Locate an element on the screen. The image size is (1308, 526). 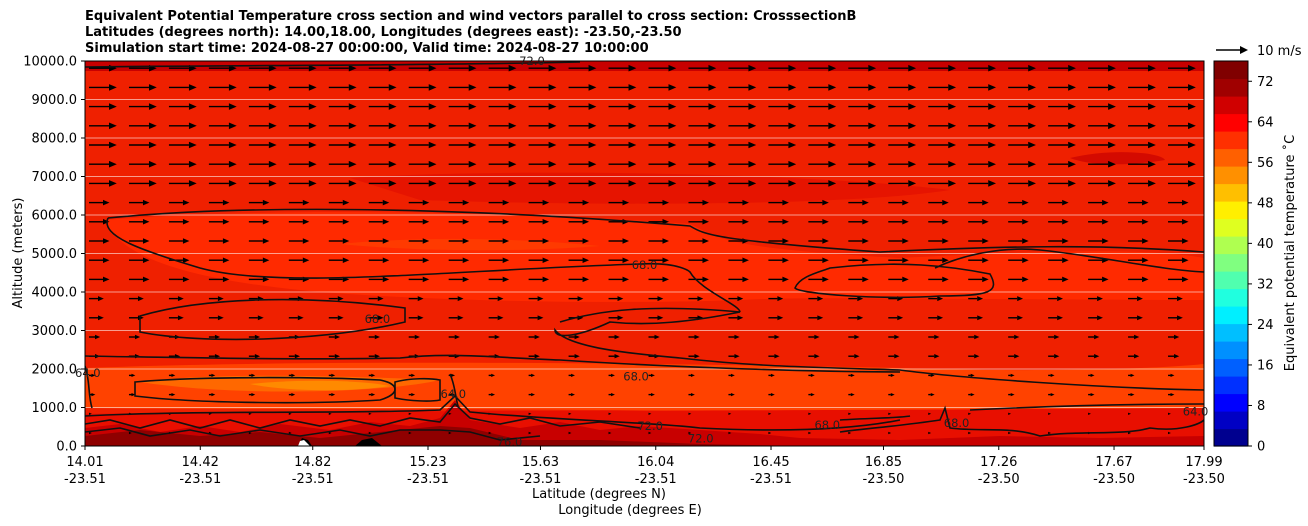
y-tick-label: 8000.0 is located at coordinates (55, 139).